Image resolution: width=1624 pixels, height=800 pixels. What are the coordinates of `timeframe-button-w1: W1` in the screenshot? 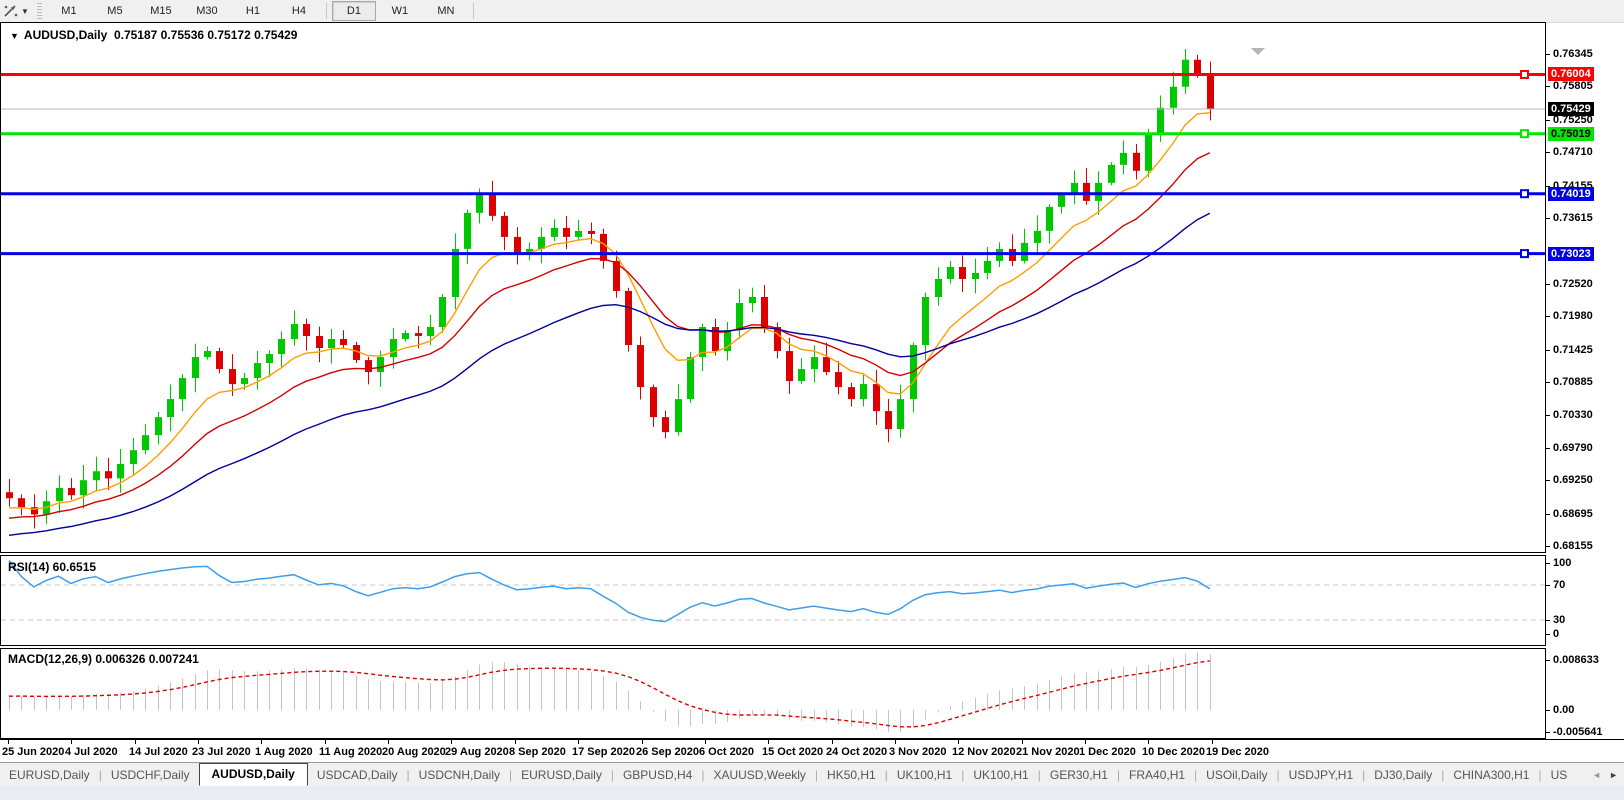 It's located at (400, 11).